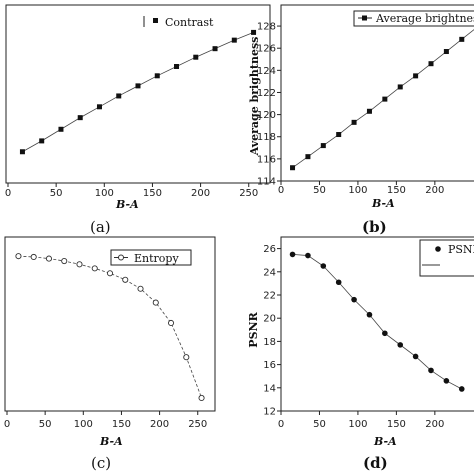 Image resolution: width=474 pixels, height=474 pixels. I want to click on panel-b-legend-box, so click(413, 18).